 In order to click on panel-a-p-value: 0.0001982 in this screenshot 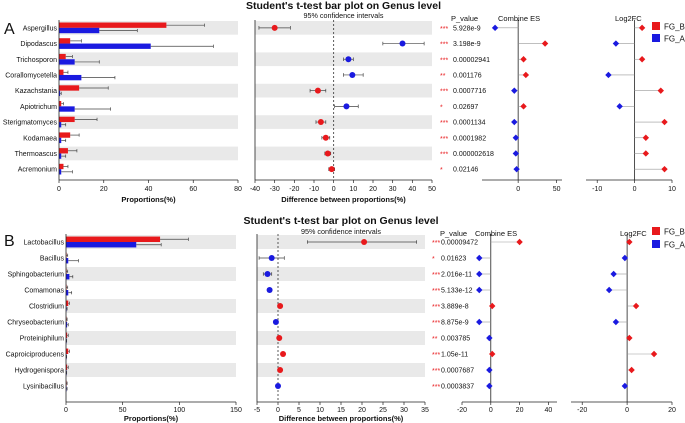, I will do `click(469, 138)`.